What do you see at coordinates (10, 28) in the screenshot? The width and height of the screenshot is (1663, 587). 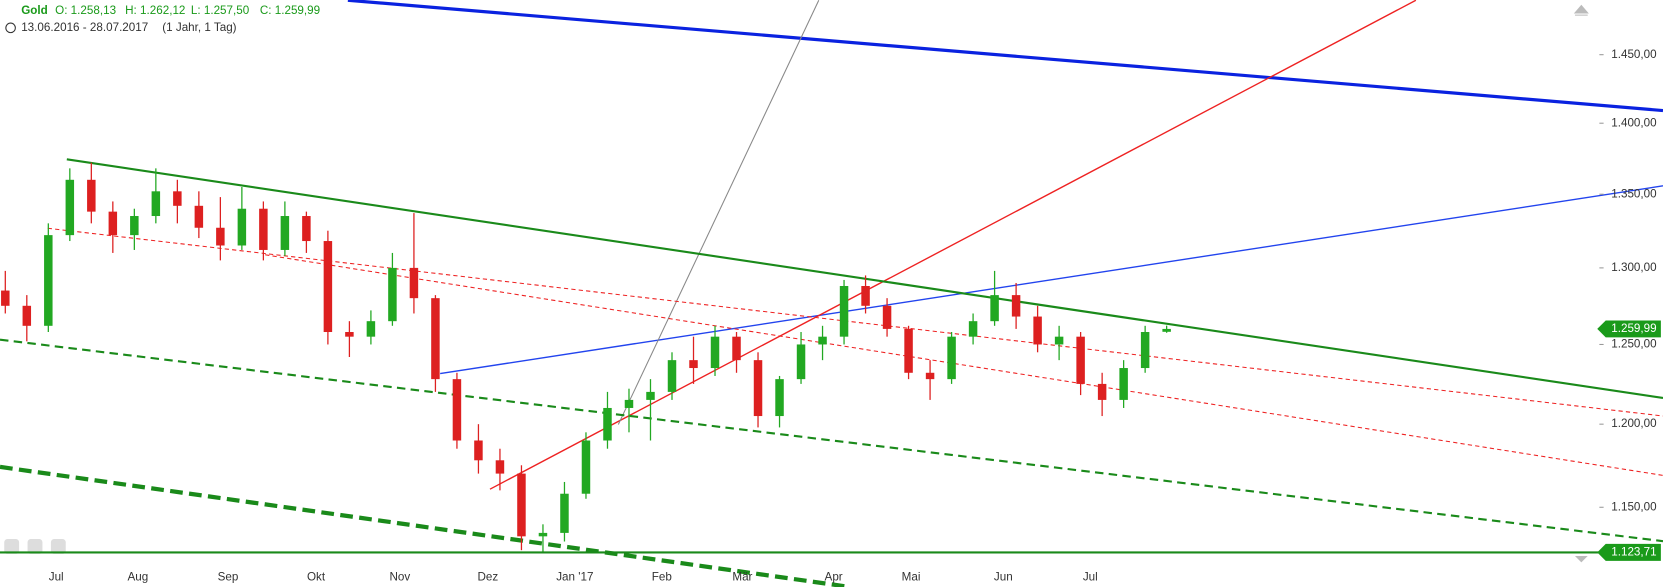 I see `clock-icon` at bounding box center [10, 28].